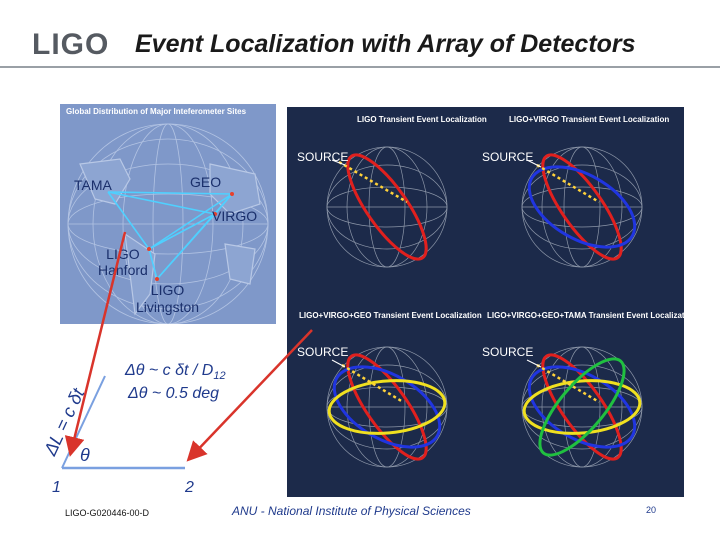 The height and width of the screenshot is (540, 720). Describe the element at coordinates (168, 307) in the screenshot. I see `site-label-livingston-line2: Livingston` at that location.